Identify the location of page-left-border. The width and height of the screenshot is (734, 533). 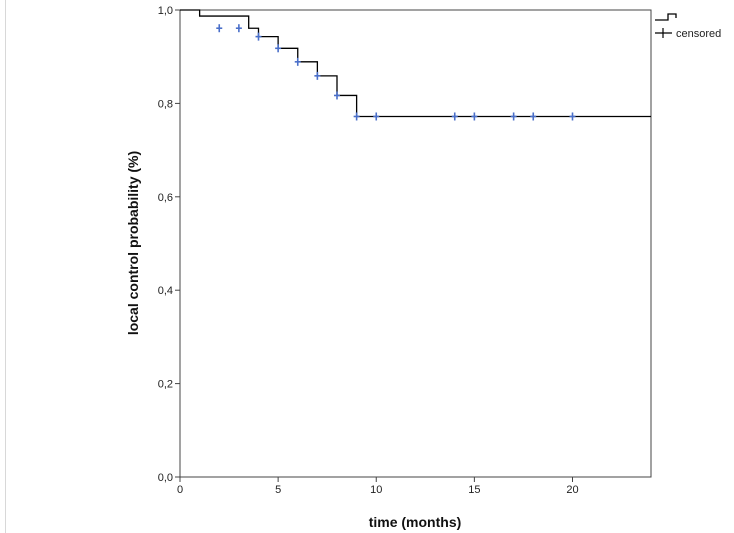
(3, 266).